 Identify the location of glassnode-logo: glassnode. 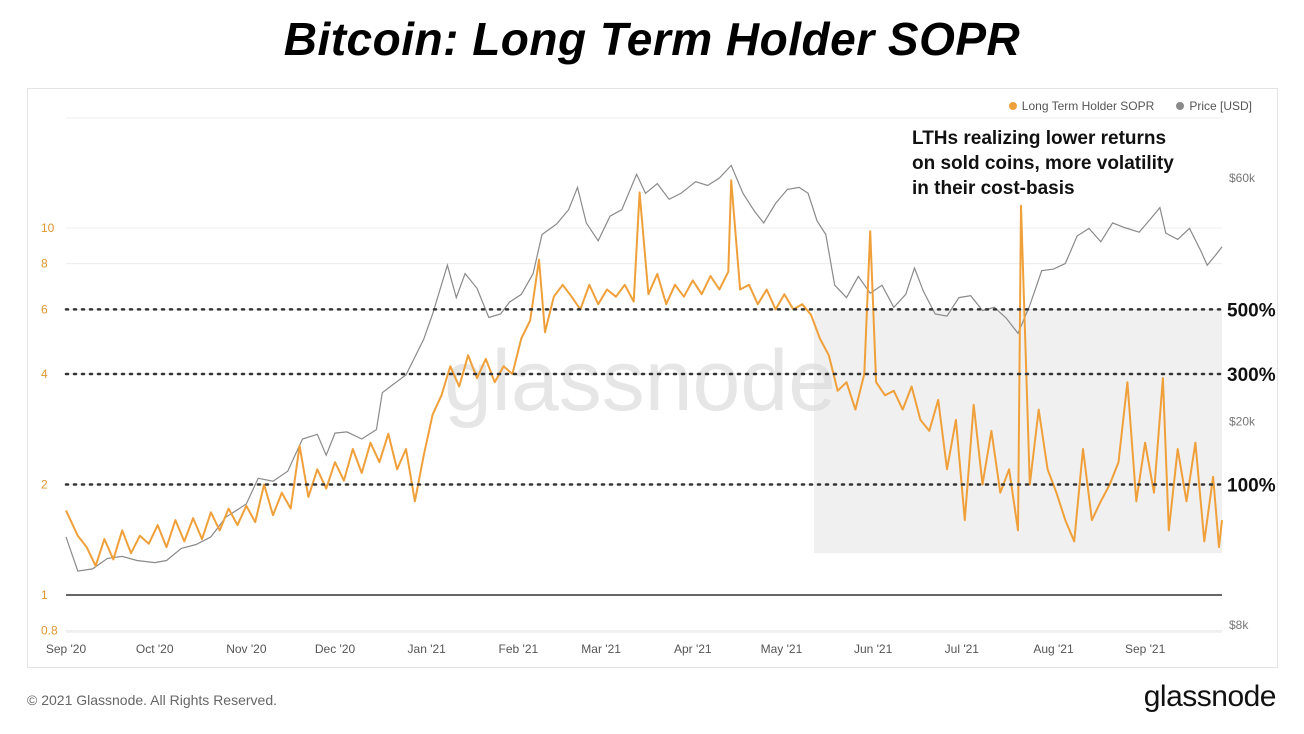
(1210, 696).